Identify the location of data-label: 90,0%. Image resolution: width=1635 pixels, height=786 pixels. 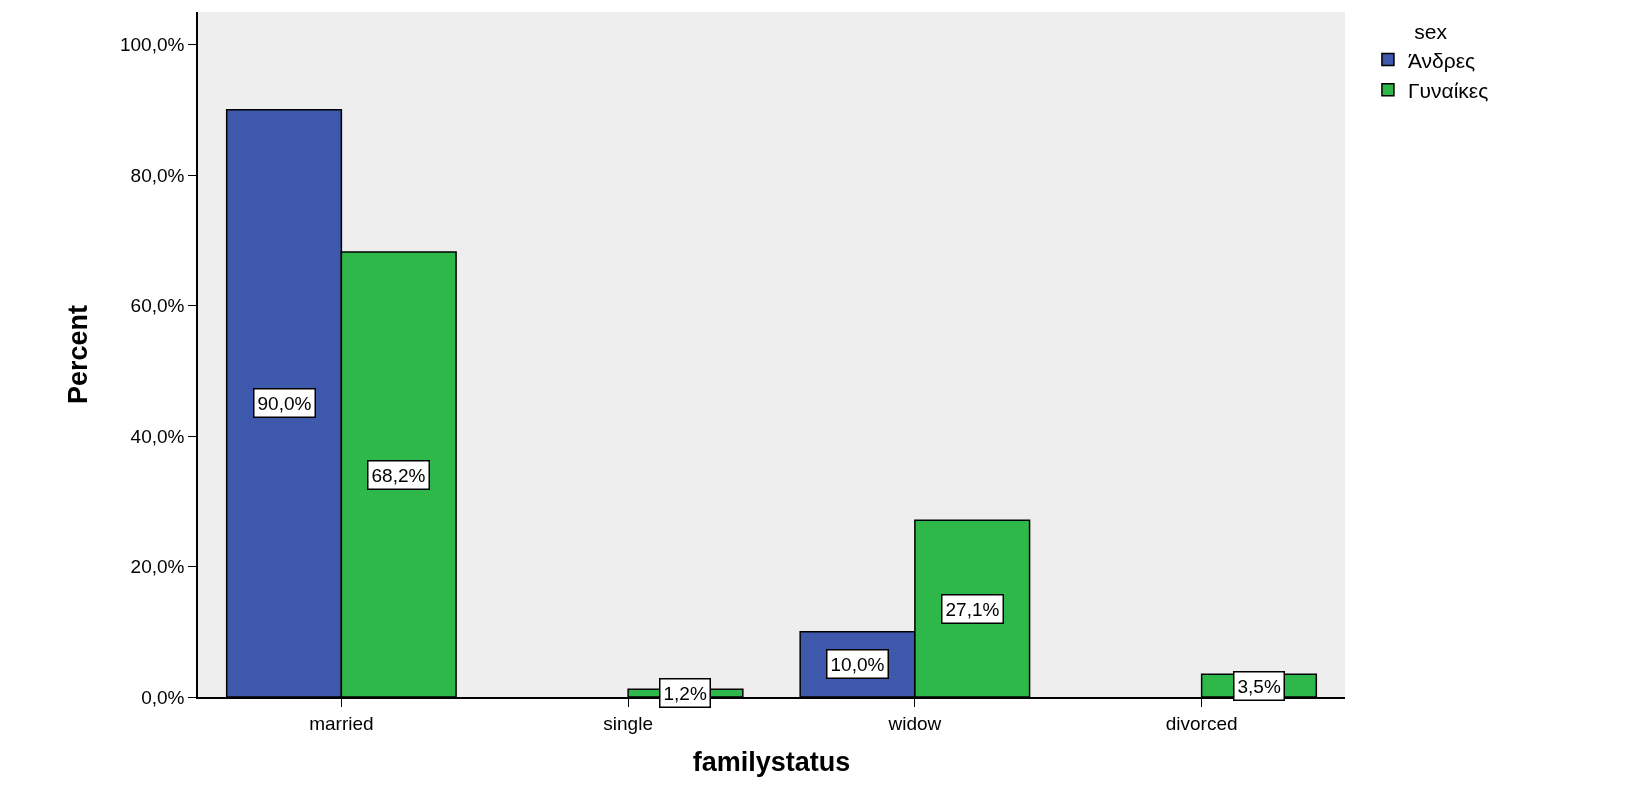
(284, 403).